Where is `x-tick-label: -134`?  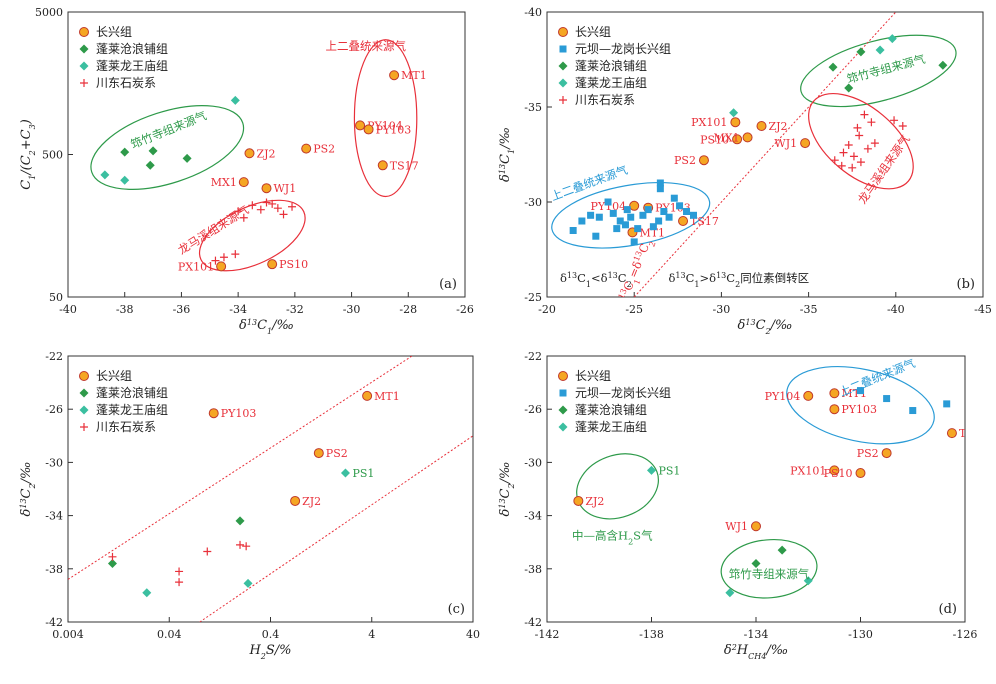 x-tick-label: -134 is located at coordinates (756, 634).